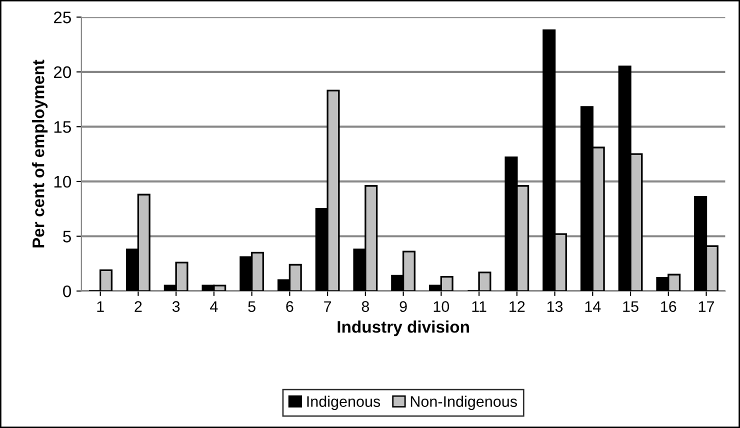  Describe the element at coordinates (290, 306) in the screenshot. I see `x-tick-label: 6` at that location.